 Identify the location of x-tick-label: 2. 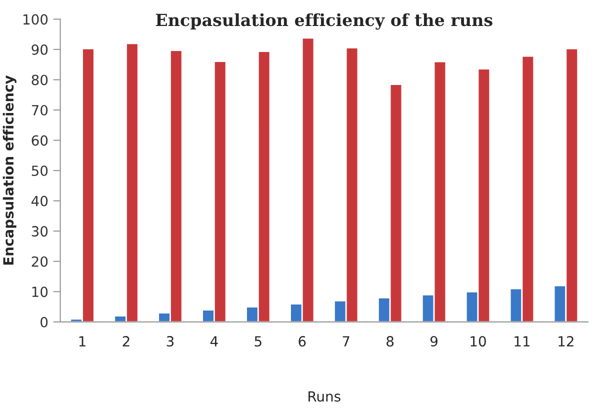
(126, 341).